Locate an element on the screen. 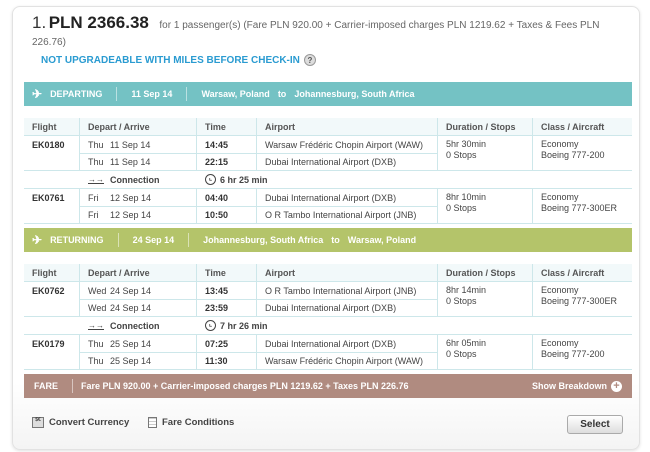  currency-icon: $€ is located at coordinates (38, 422).